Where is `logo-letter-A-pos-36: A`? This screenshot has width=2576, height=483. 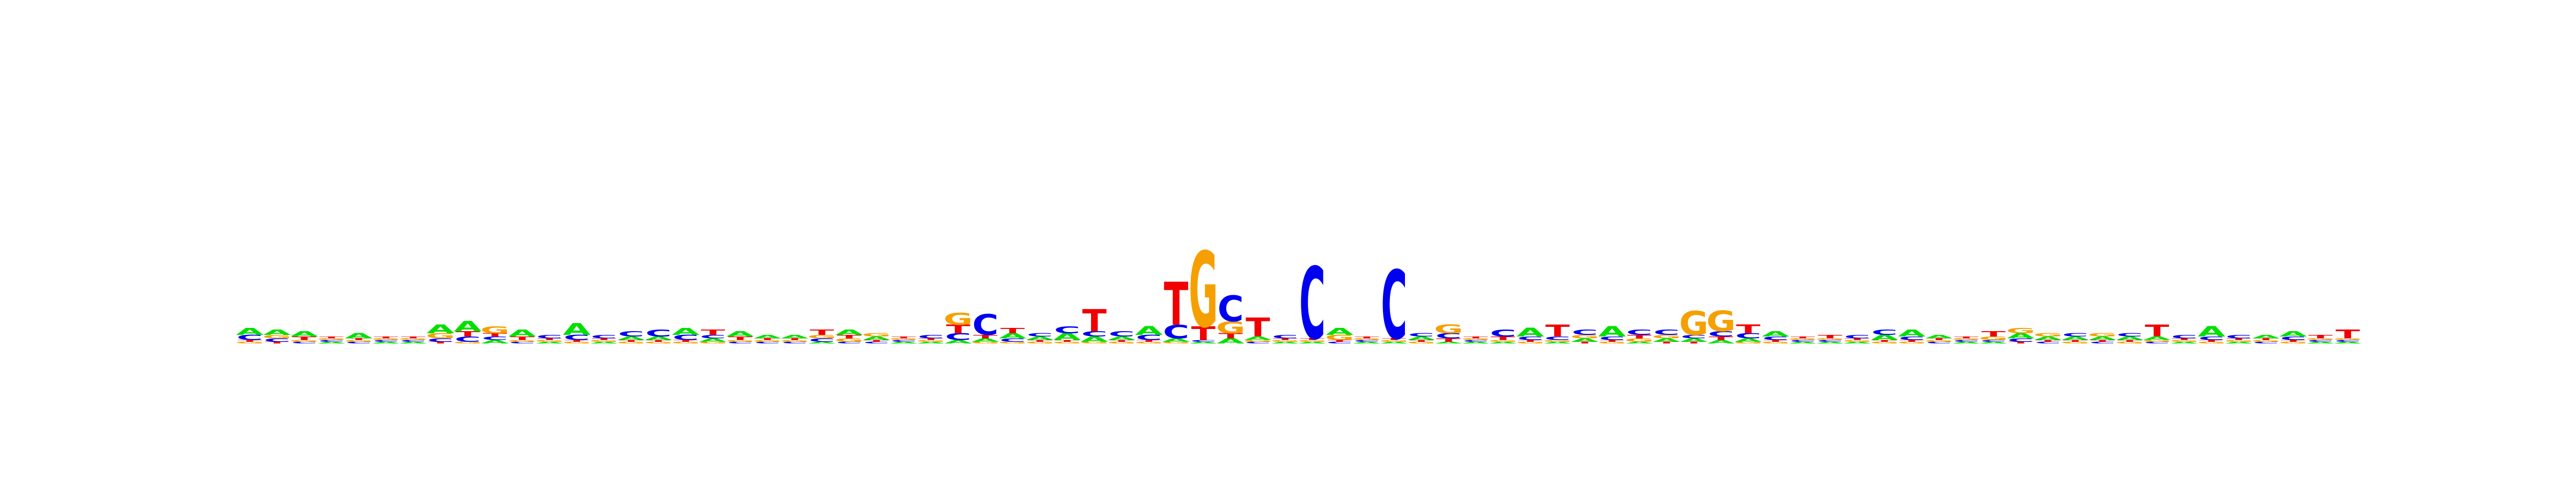
logo-letter-A-pos-36: A is located at coordinates (1203, 342).